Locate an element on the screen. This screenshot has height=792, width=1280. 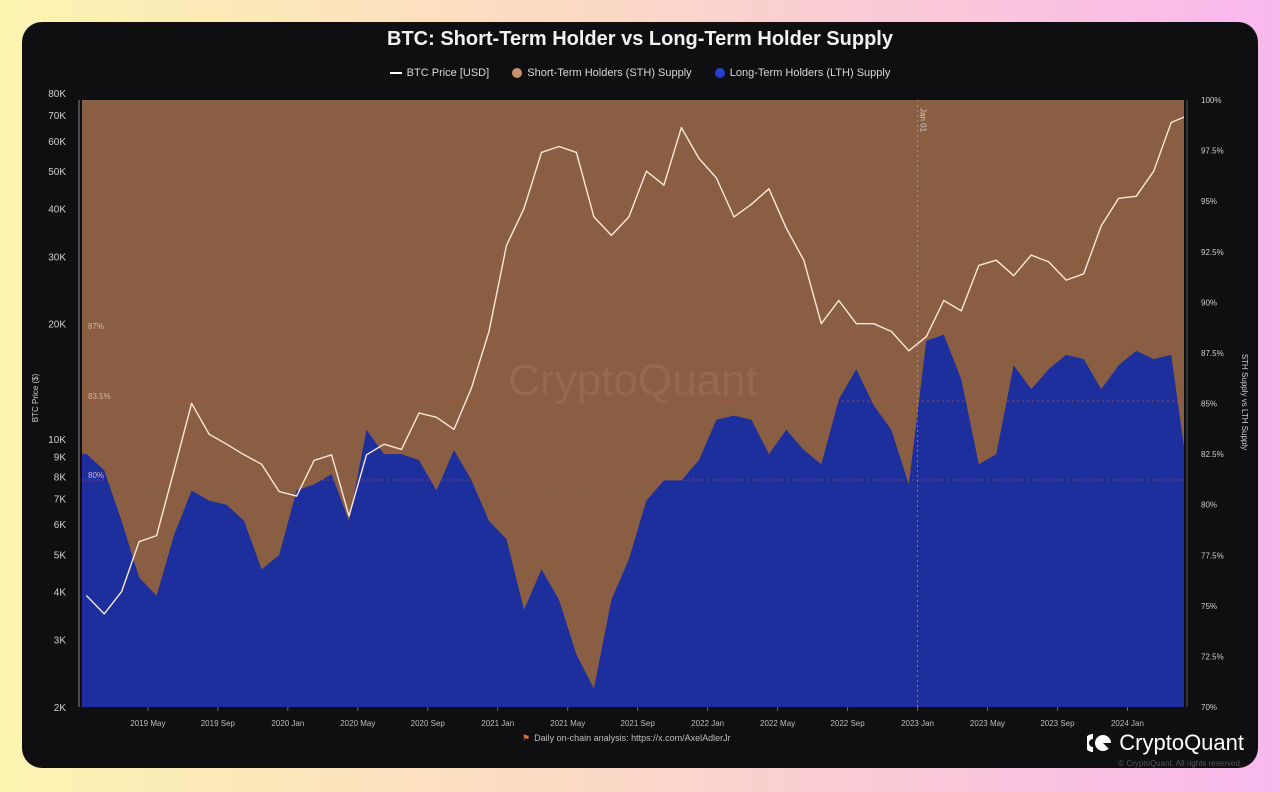
y-left-tick-label: 70K is located at coordinates (57, 116).